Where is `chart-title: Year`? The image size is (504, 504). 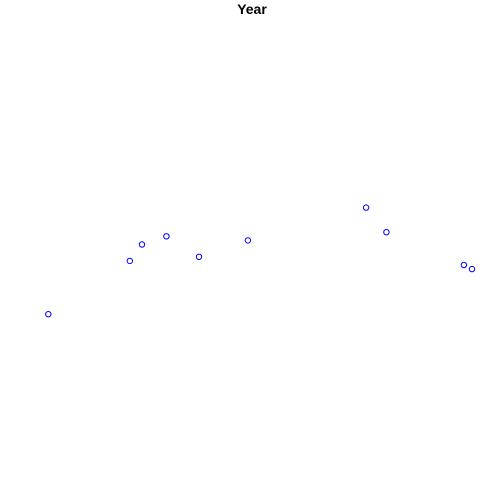 chart-title: Year is located at coordinates (252, 9).